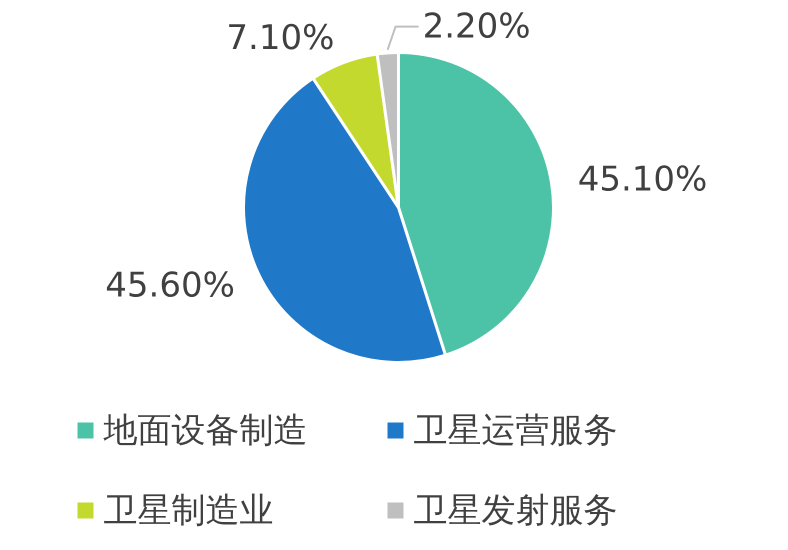 Image resolution: width=788 pixels, height=550 pixels. What do you see at coordinates (643, 180) in the screenshot?
I see `data-label: 45.10%` at bounding box center [643, 180].